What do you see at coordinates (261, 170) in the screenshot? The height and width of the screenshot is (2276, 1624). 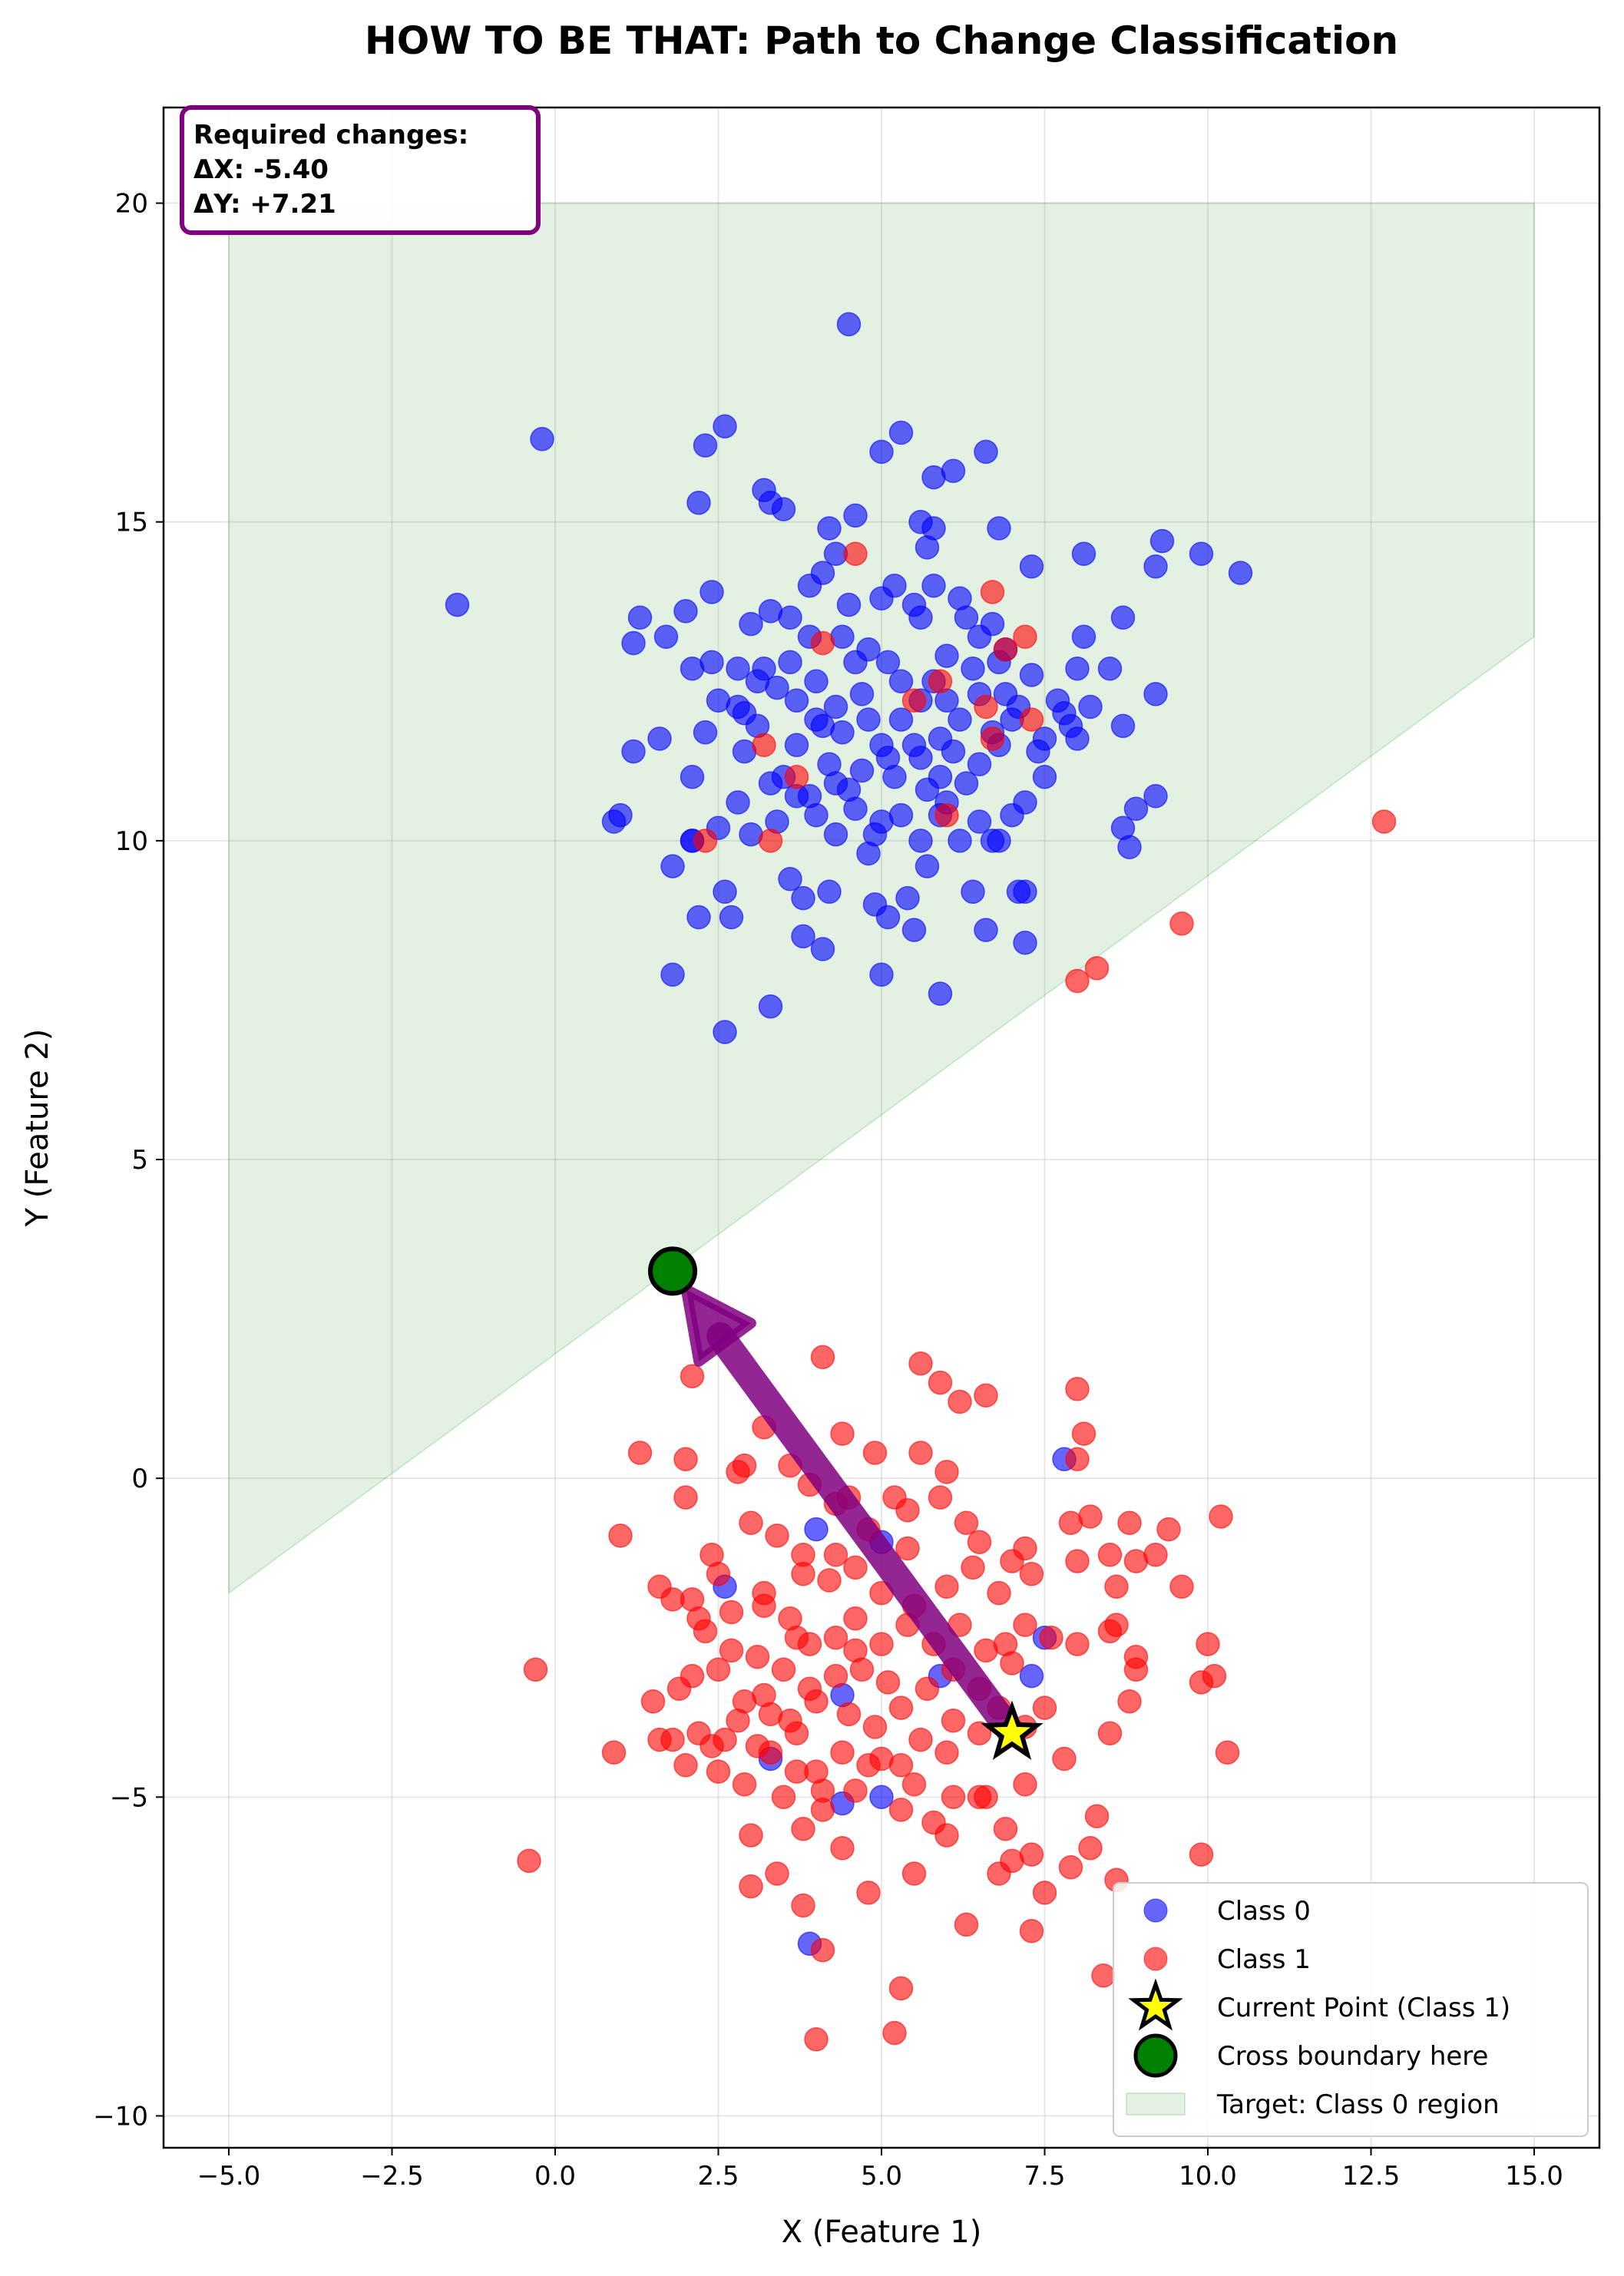 I see `annotation-line-2: ΔX: -5.40` at bounding box center [261, 170].